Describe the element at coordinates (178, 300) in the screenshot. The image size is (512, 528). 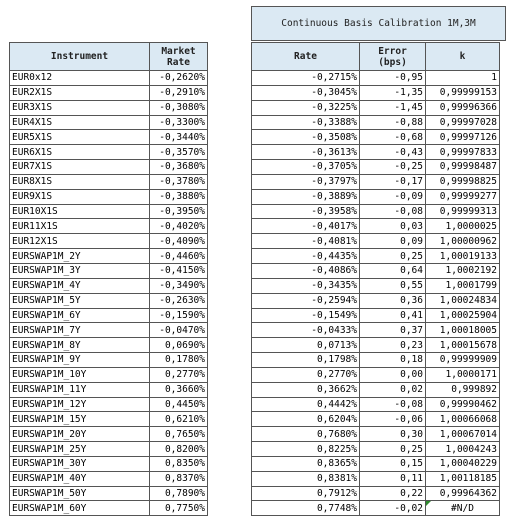
I see `market-rate-cell: -0,2630%` at that location.